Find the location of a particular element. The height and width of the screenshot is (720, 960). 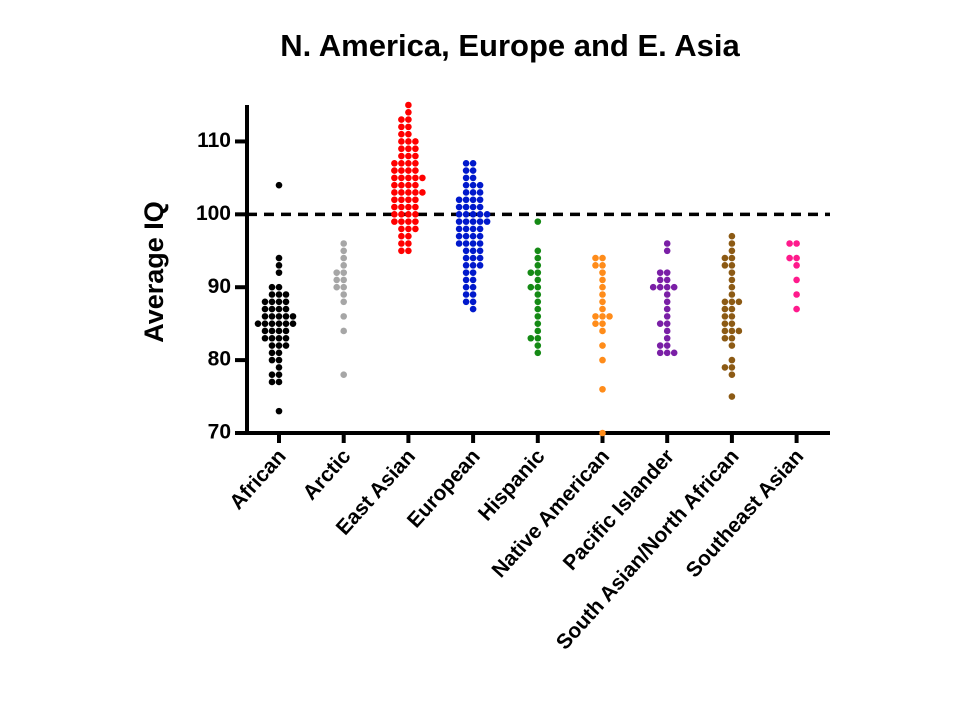

x-tick-label: Southeast Asian is located at coordinates (745, 513).